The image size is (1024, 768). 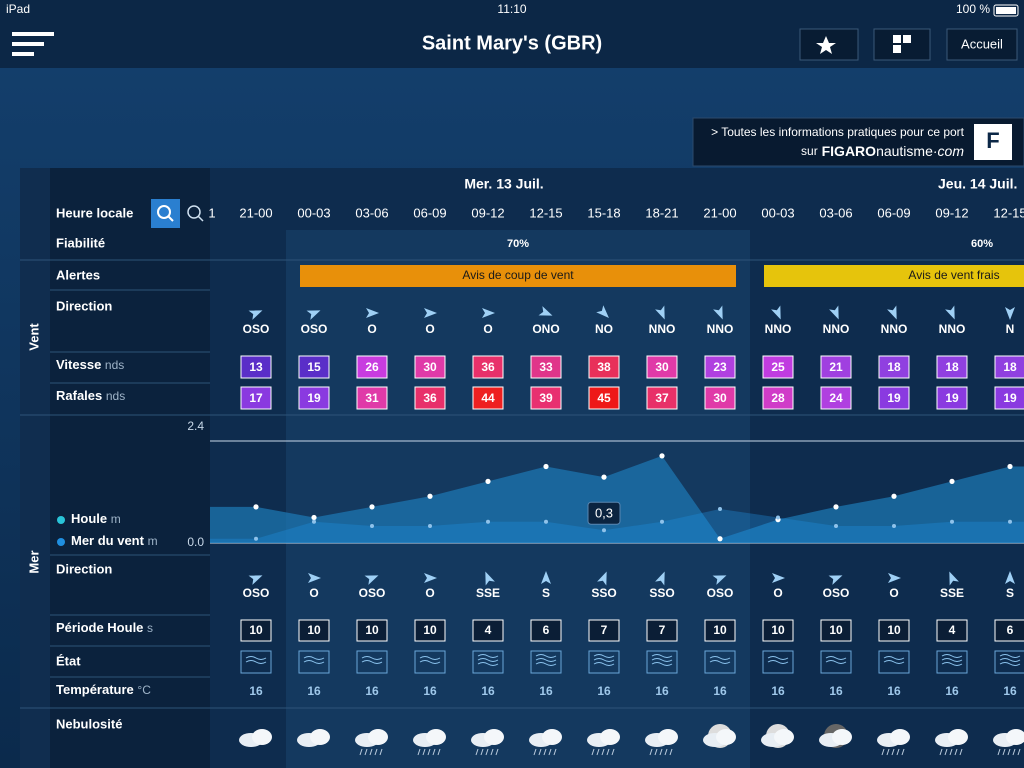 What do you see at coordinates (512, 43) in the screenshot?
I see `page-title: Saint Mary's (GBR)` at bounding box center [512, 43].